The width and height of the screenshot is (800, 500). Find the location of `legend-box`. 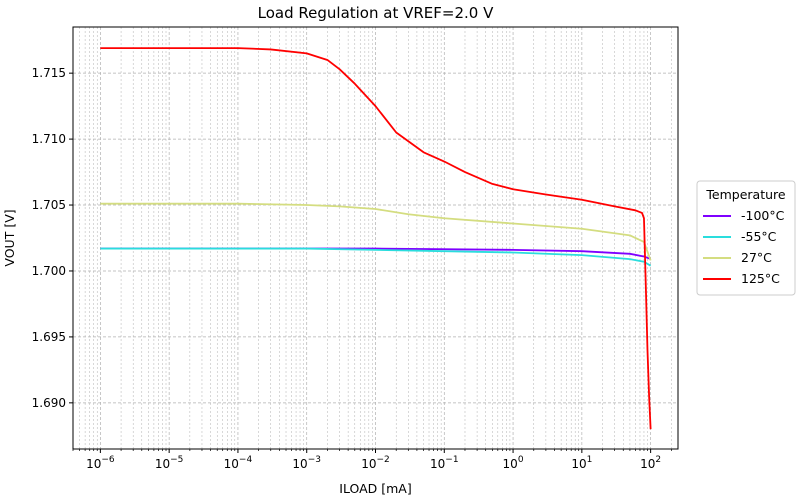

legend-box is located at coordinates (746, 238).